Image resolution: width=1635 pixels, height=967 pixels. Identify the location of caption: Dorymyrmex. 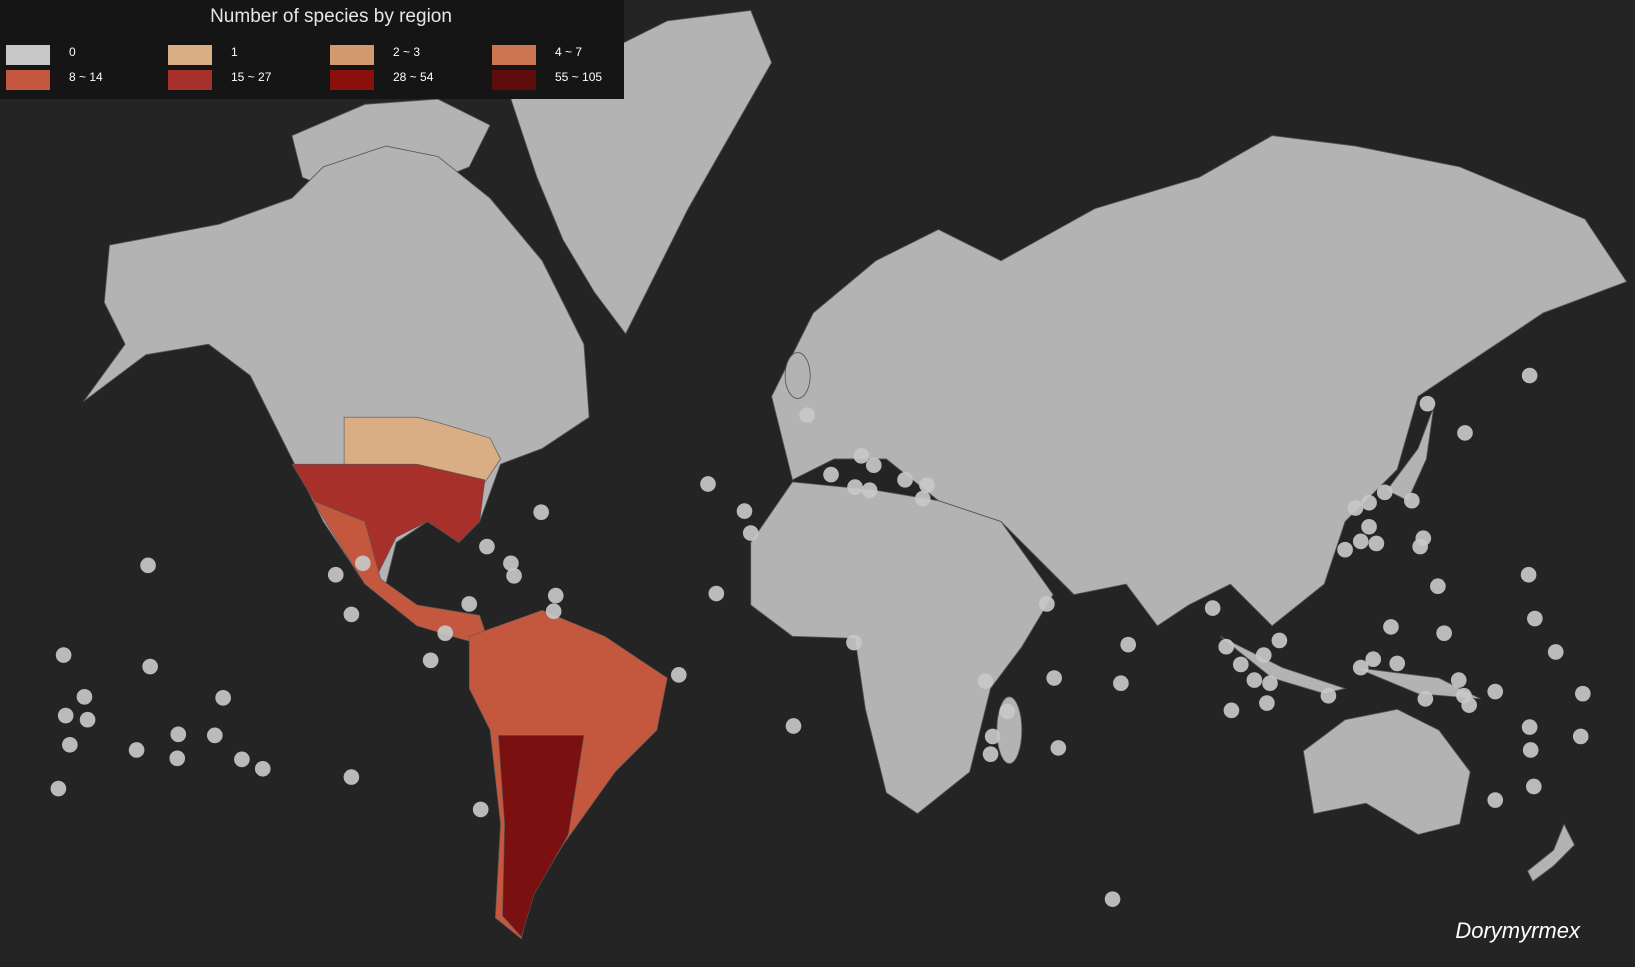
(1518, 930).